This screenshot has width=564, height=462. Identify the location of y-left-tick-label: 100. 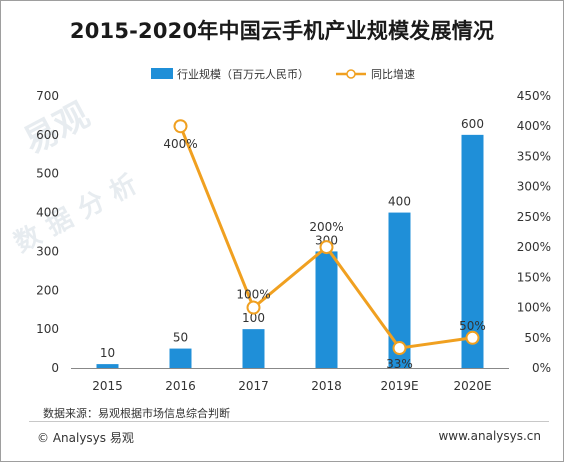
(47, 329).